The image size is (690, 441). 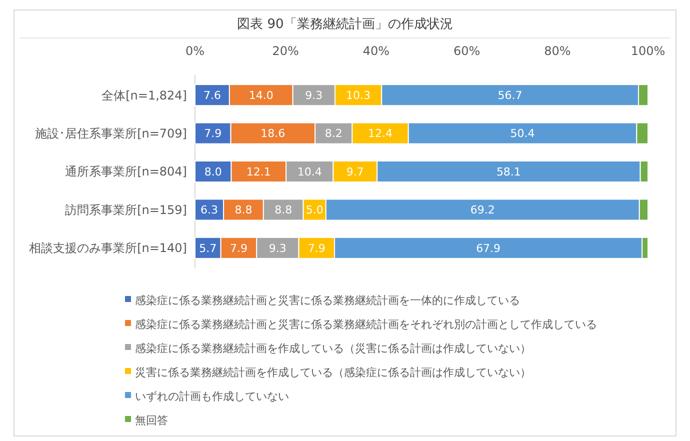 What do you see at coordinates (126, 209) in the screenshot?
I see `y-tick-label: 訪問系事業所[n=159]` at bounding box center [126, 209].